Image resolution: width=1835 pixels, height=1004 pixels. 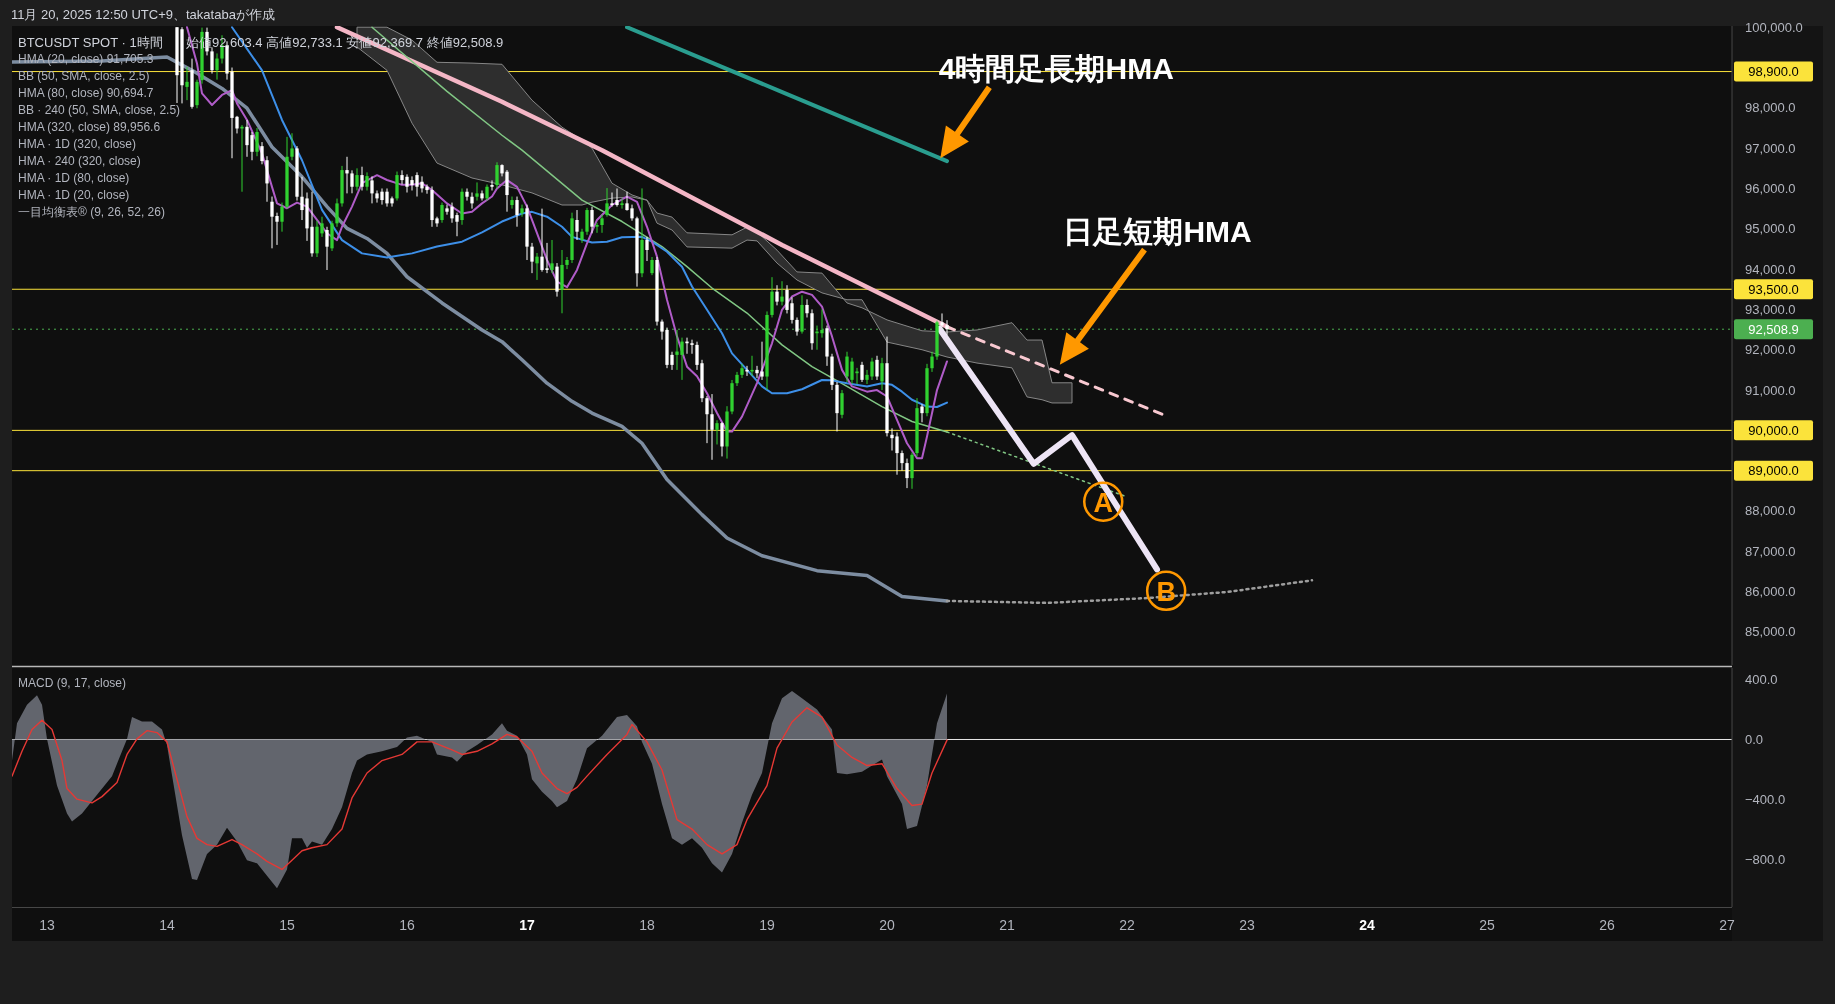 What do you see at coordinates (1773, 471) in the screenshot?
I see `ref-line-label: 89,000.0` at bounding box center [1773, 471].